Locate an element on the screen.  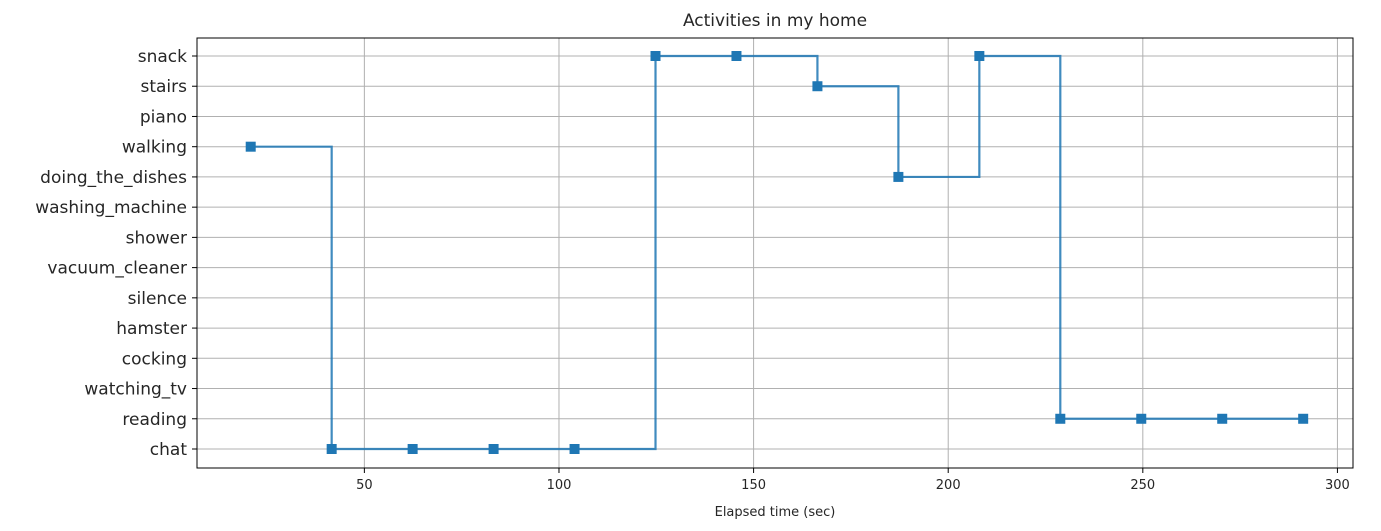
y-tick-label-watching_tv: watching_tv is located at coordinates (135, 390).